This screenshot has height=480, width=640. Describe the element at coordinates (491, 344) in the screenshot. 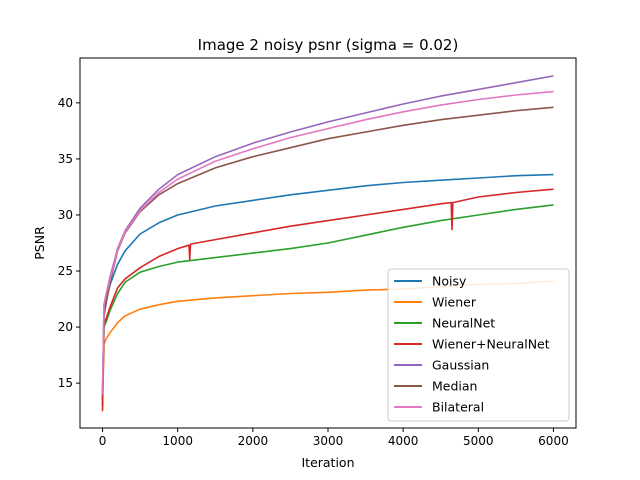

I see `legend-label: Wiener+NeuralNet` at that location.